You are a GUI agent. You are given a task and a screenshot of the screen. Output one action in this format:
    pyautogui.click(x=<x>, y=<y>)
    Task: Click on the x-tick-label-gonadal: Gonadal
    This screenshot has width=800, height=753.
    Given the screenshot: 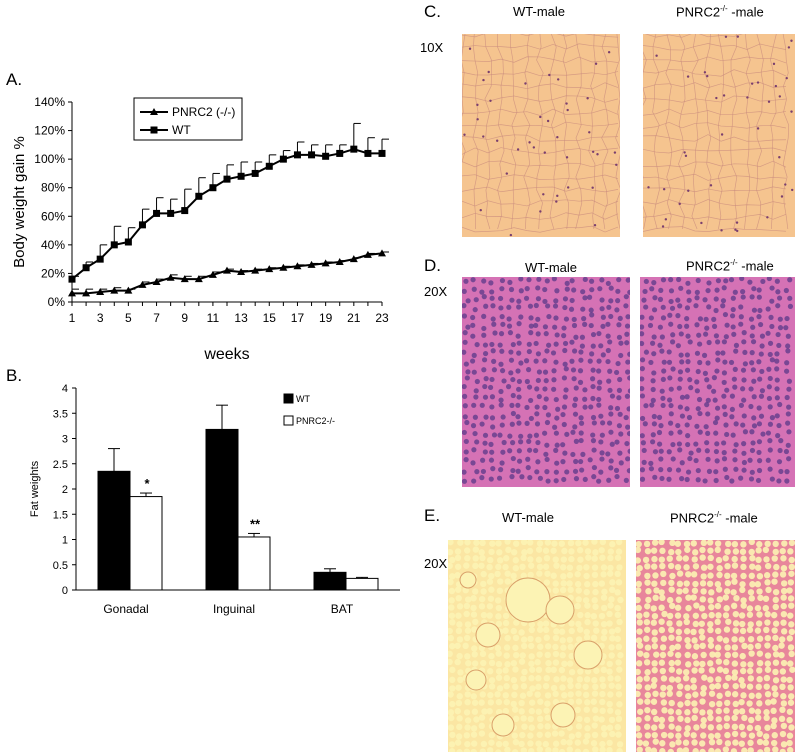 What is the action you would take?
    pyautogui.click(x=125, y=609)
    